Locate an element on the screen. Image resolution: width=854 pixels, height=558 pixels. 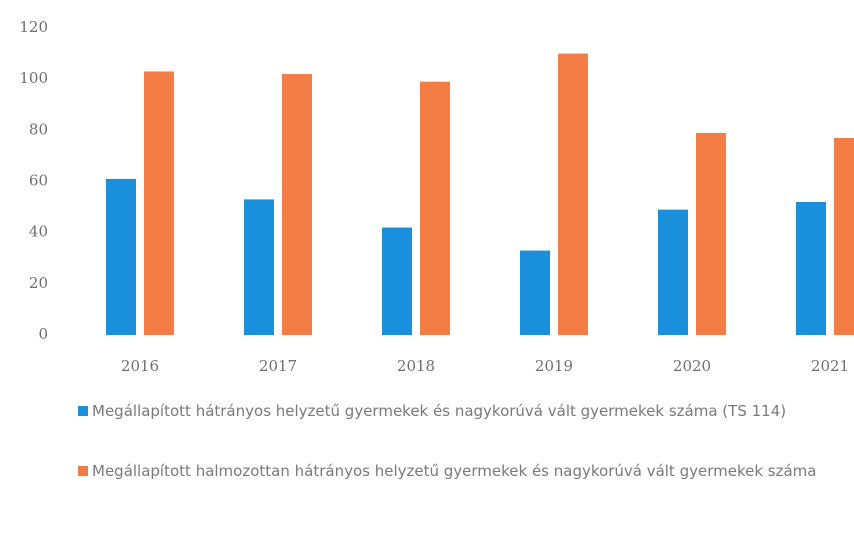
y-tick-label: 100 is located at coordinates (33, 78).